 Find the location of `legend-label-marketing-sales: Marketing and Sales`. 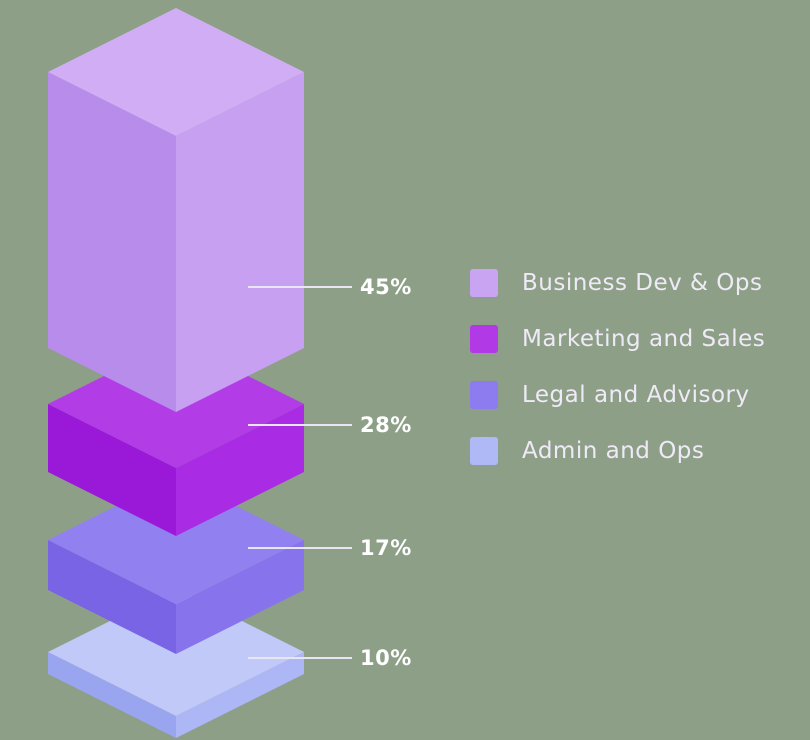

legend-label-marketing-sales: Marketing and Sales is located at coordinates (644, 339).